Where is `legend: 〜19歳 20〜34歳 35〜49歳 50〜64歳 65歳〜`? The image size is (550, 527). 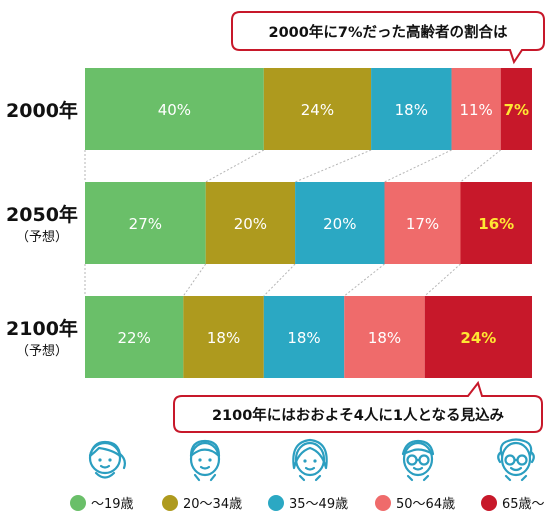
legend: 〜19歳 20〜34歳 35〜49歳 50〜64歳 65歳〜 is located at coordinates (307, 503).